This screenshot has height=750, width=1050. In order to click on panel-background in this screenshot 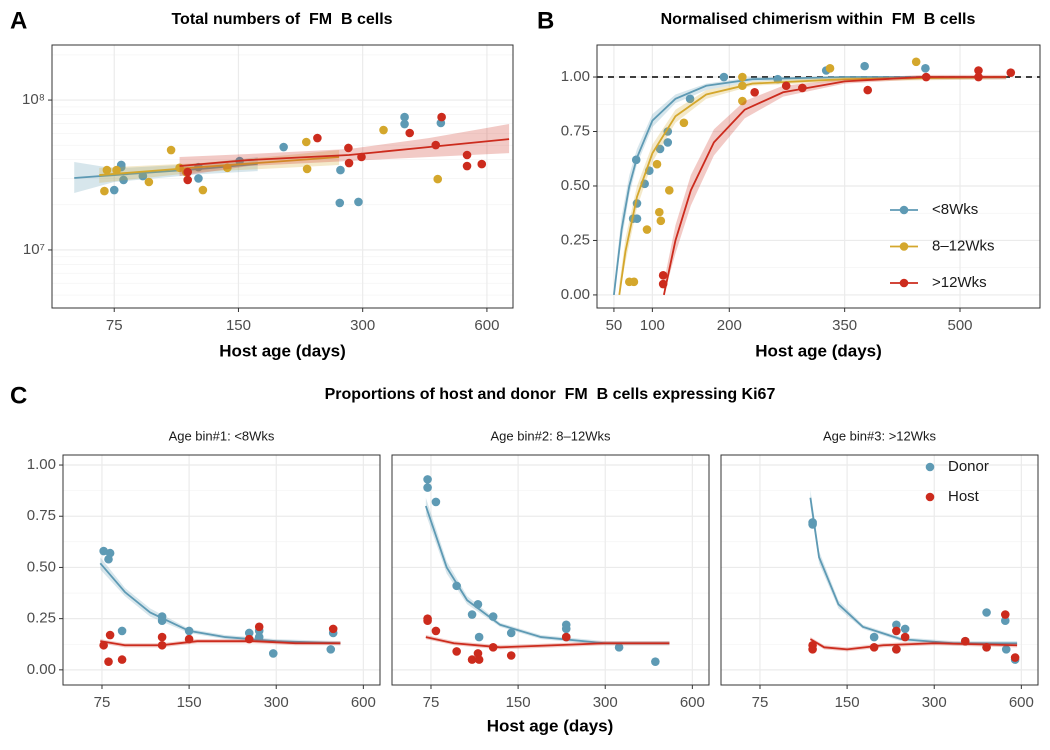, I will do `click(221, 570)`.